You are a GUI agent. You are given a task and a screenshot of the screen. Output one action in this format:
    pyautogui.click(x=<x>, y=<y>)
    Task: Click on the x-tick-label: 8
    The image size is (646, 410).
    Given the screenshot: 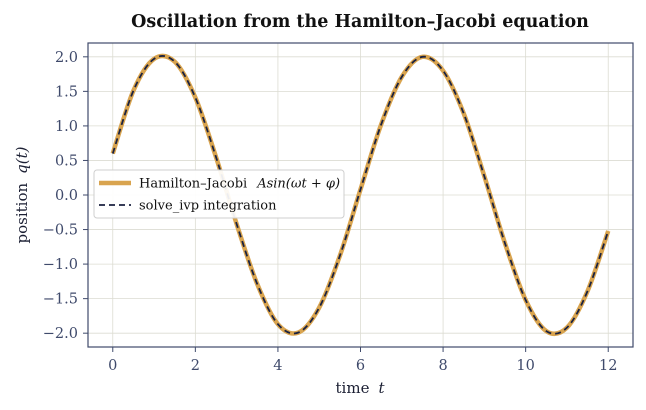 What is the action you would take?
    pyautogui.click(x=442, y=366)
    